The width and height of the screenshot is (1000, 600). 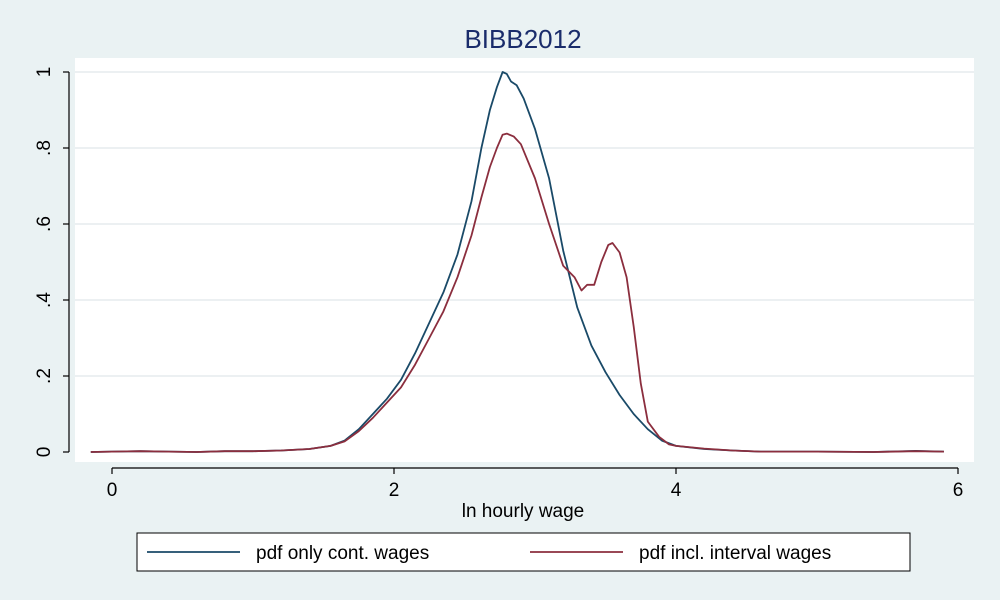 What do you see at coordinates (523, 511) in the screenshot?
I see `x-axis-label: ln hourly wage` at bounding box center [523, 511].